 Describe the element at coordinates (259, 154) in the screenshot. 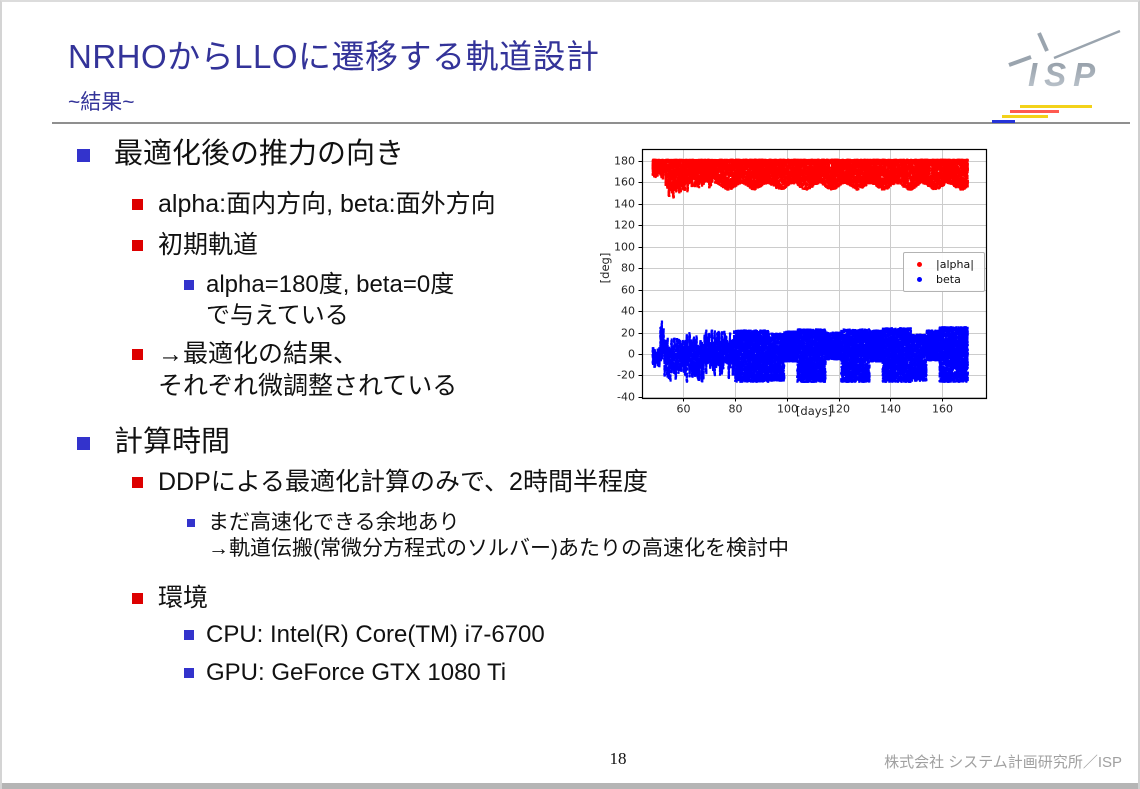

I see `bullet-text: 最適化後の推力の向き` at that location.